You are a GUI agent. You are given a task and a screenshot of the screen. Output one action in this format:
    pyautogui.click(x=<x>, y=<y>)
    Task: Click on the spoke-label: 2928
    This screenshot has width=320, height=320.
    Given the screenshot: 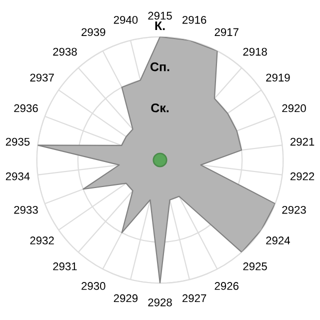 What is the action you would take?
    pyautogui.click(x=160, y=302)
    